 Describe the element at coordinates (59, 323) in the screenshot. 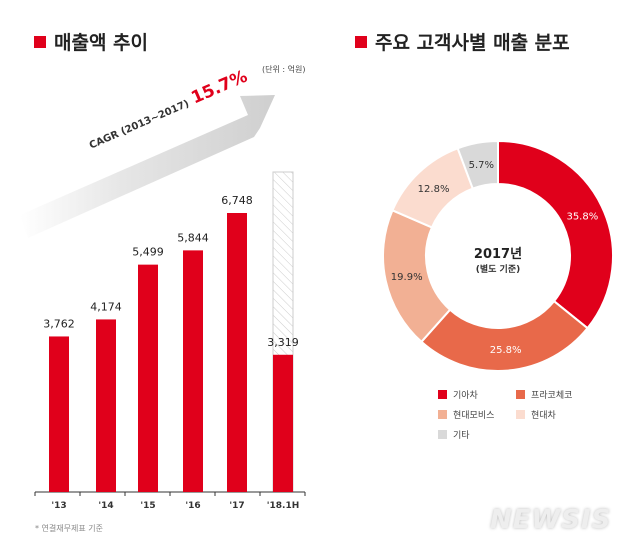

I see `bar-value-label: 3,762` at that location.